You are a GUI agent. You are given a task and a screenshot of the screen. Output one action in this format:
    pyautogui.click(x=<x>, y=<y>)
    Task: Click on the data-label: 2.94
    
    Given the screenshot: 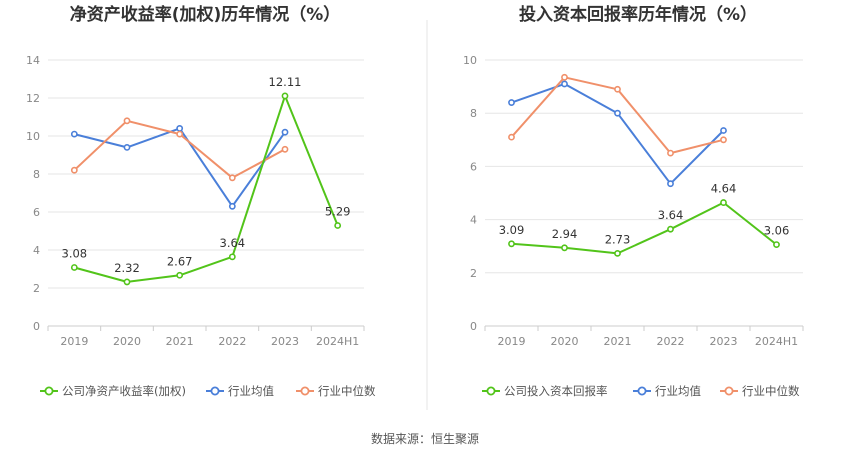 What is the action you would take?
    pyautogui.click(x=565, y=234)
    